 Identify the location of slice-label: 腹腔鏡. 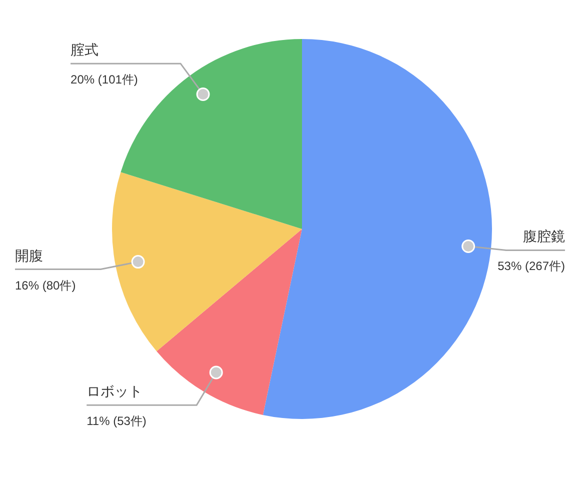
(544, 236).